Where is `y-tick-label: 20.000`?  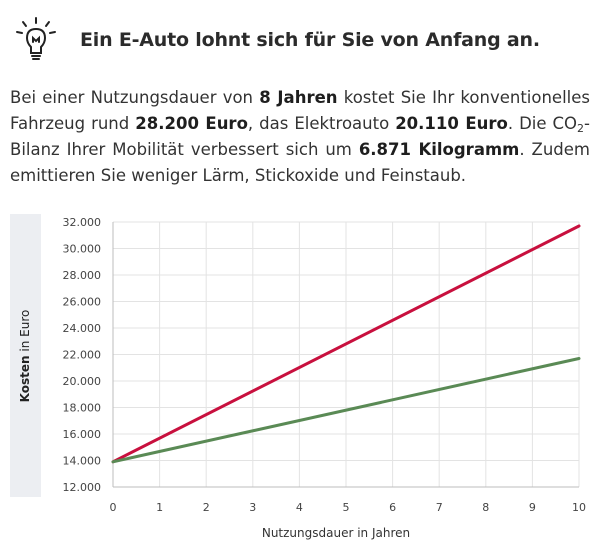
y-tick-label: 20.000 is located at coordinates (82, 381).